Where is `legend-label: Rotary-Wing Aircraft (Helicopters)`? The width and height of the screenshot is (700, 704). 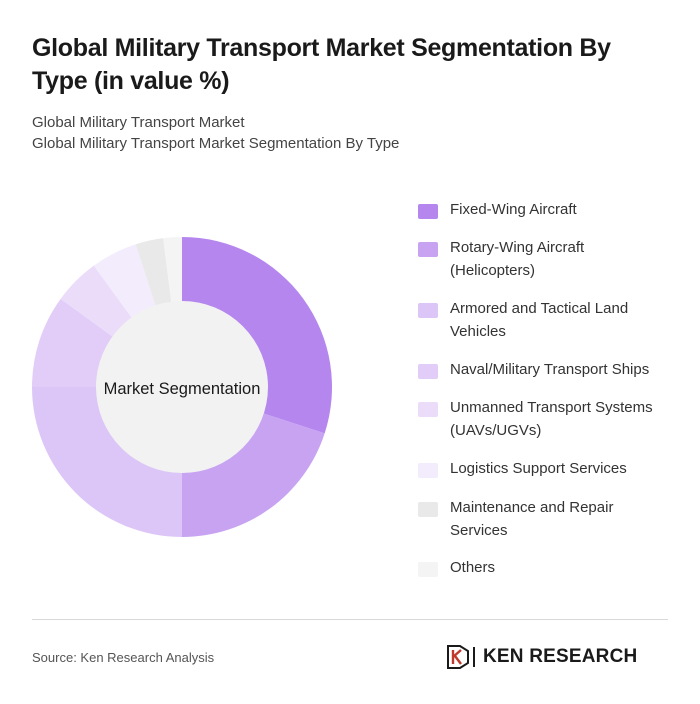 legend-label: Rotary-Wing Aircraft (Helicopters) is located at coordinates (517, 259).